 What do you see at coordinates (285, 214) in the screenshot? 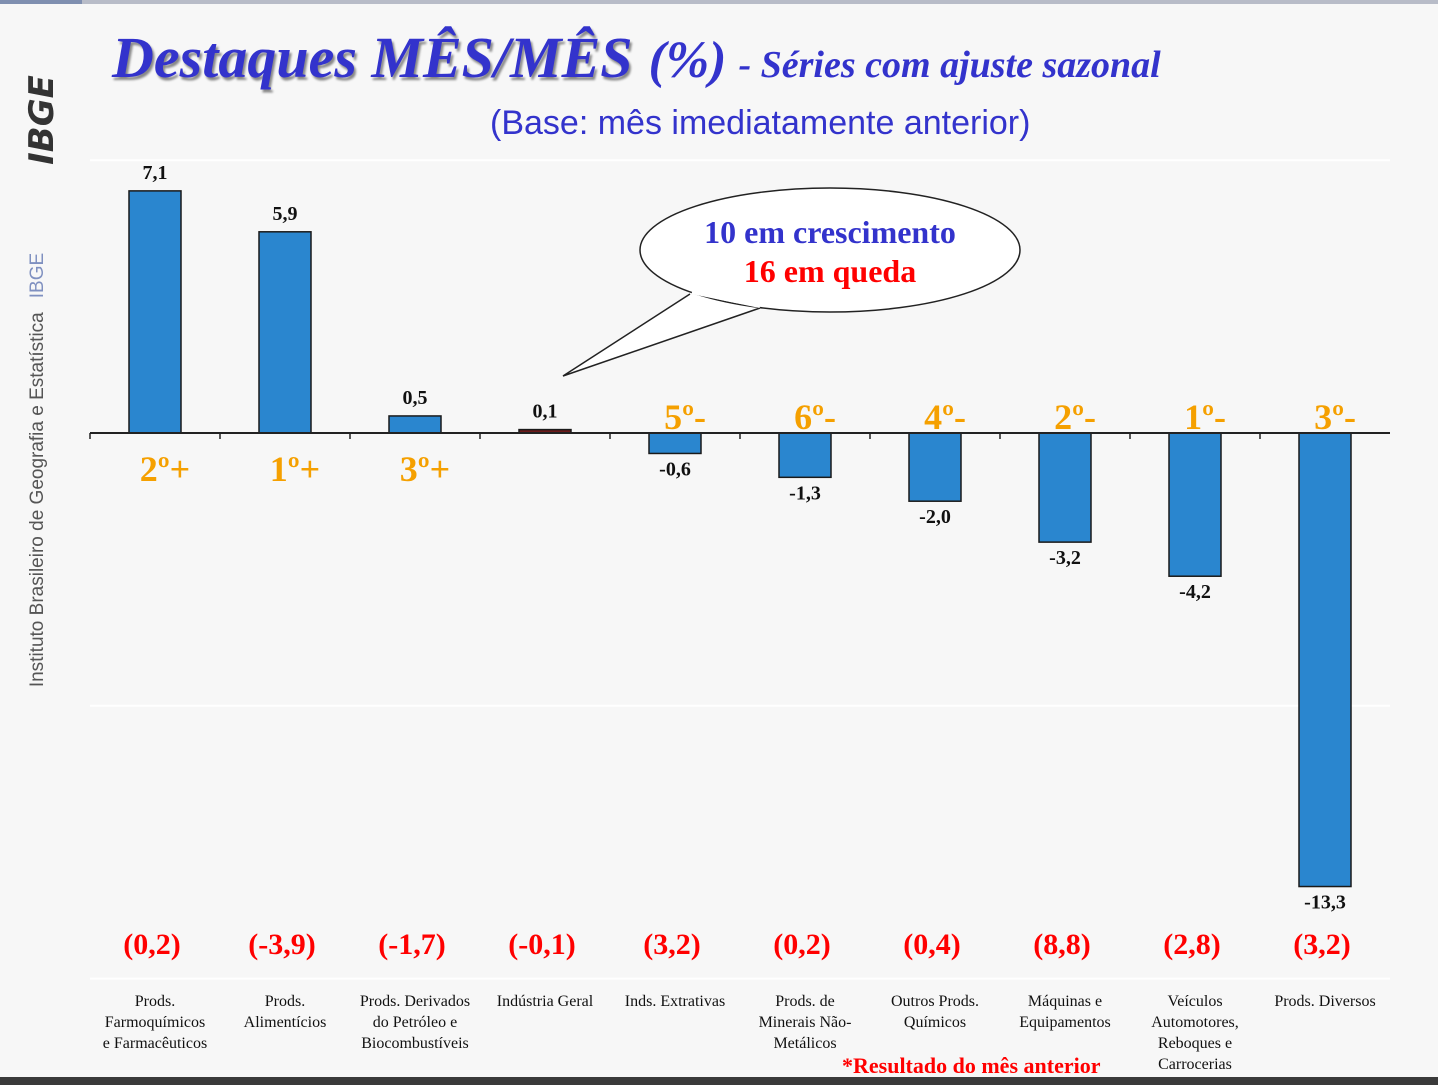
I see `data-label: 5,9` at bounding box center [285, 214].